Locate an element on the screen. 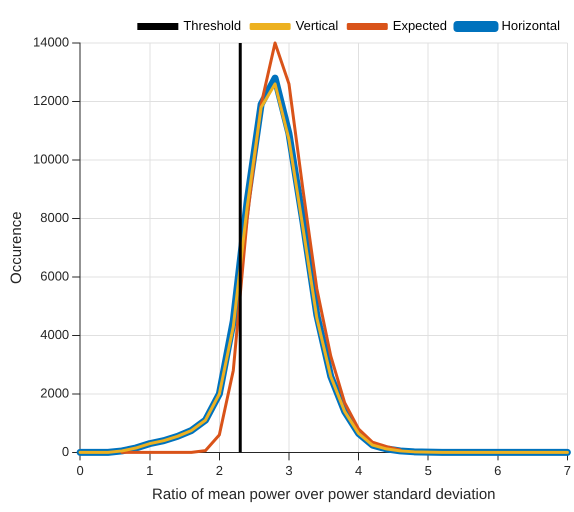  y-tick-label: 0 is located at coordinates (66, 451).